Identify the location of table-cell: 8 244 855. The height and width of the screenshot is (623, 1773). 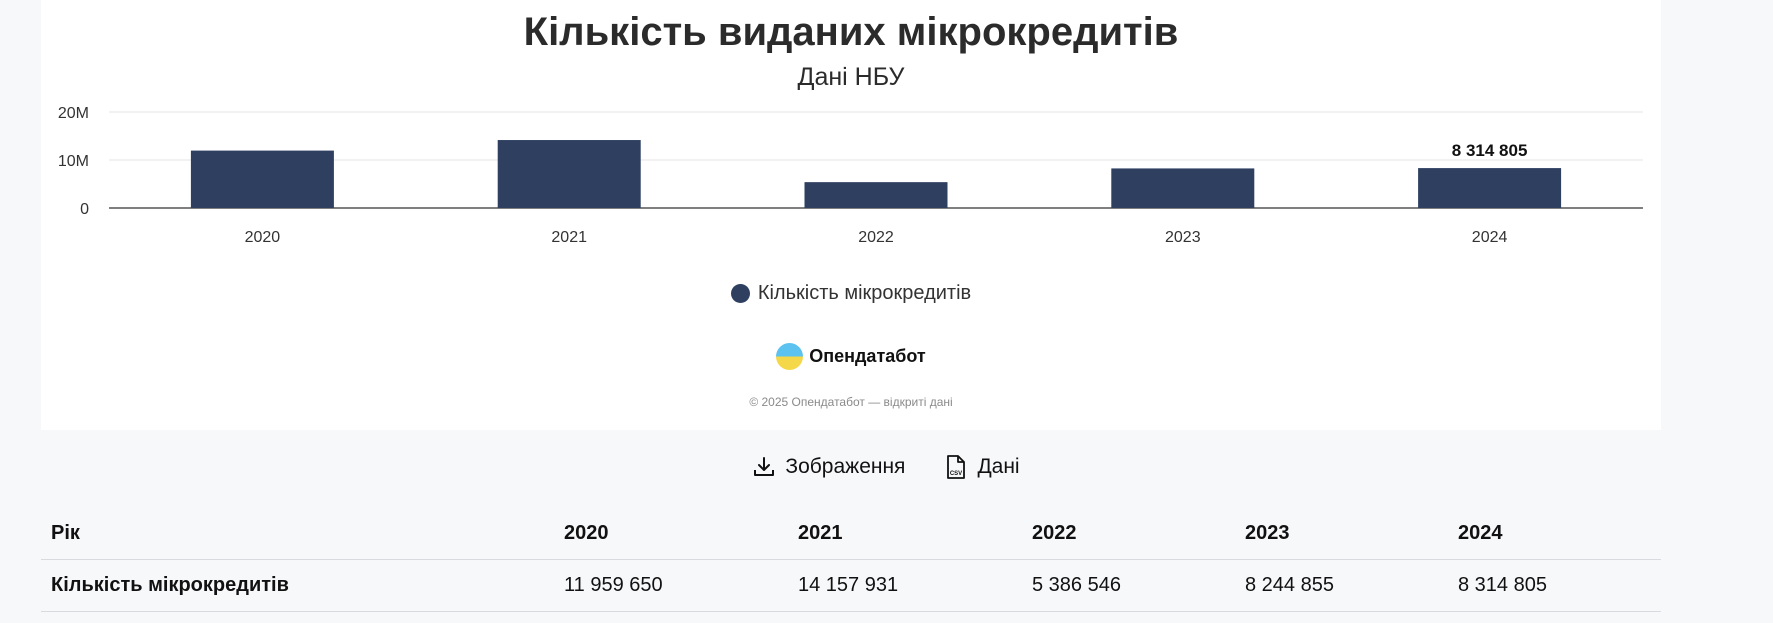
(1341, 585).